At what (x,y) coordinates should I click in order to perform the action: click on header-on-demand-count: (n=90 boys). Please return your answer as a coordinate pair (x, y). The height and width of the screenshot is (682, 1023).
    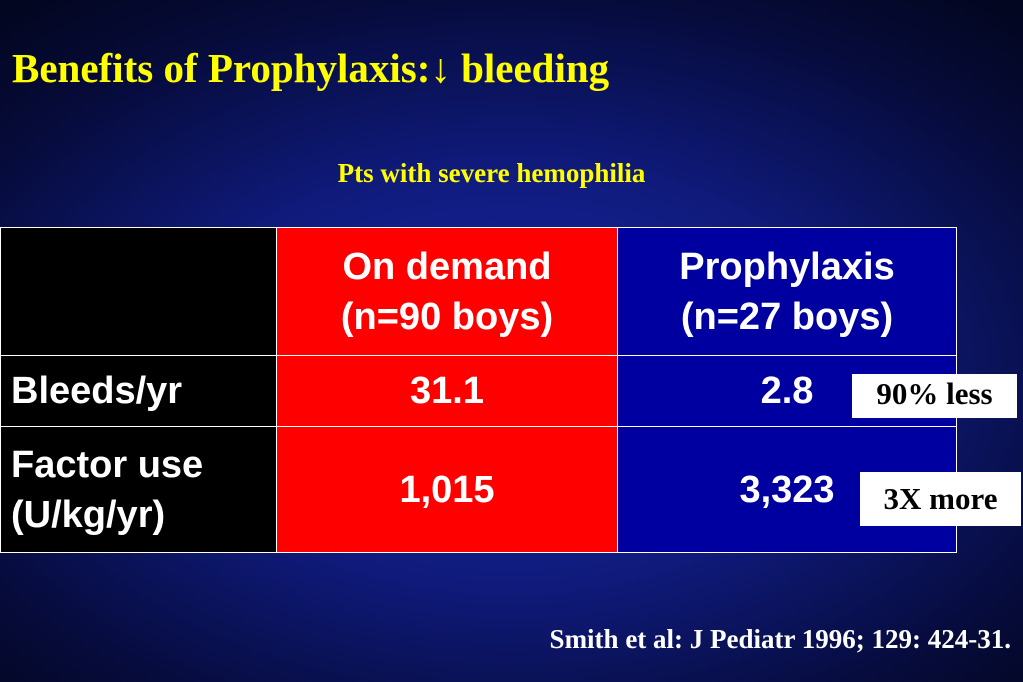
    Looking at the image, I should click on (447, 316).